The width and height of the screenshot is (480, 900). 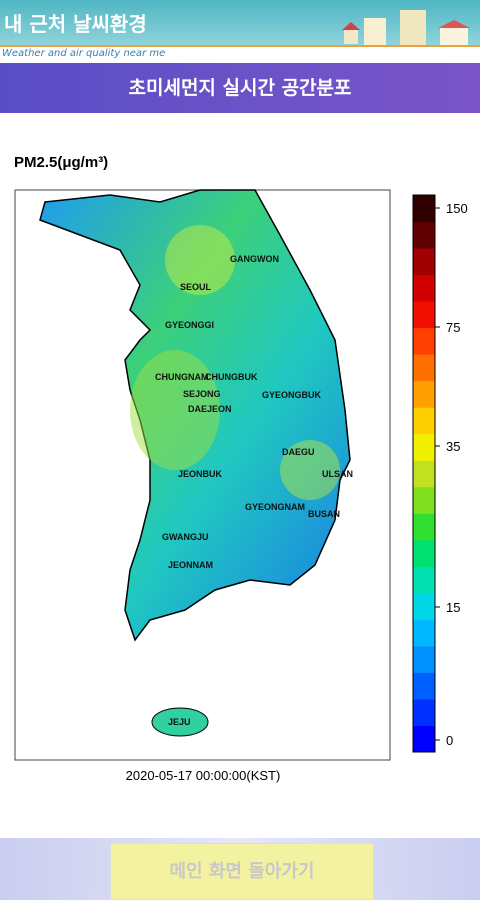 What do you see at coordinates (203, 775) in the screenshot?
I see `timestamp: 2020-05-17 00:00:00(KST)` at bounding box center [203, 775].